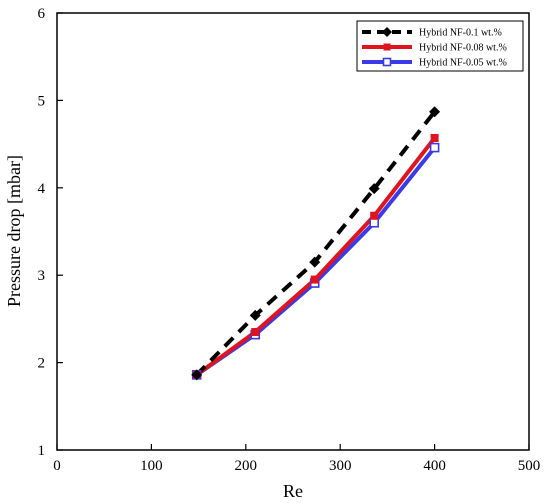 This screenshot has width=550, height=503. Describe the element at coordinates (50, 232) in the screenshot. I see `y-axis-ticks: 1 2 3 4 5 6` at that location.